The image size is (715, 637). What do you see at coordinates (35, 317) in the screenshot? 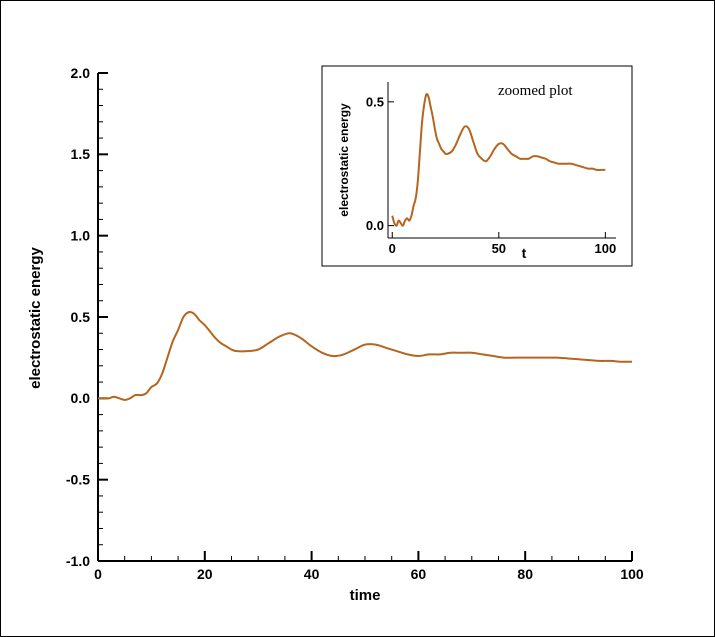
I see `main-y-axis-label: electrostatic energy` at bounding box center [35, 317].